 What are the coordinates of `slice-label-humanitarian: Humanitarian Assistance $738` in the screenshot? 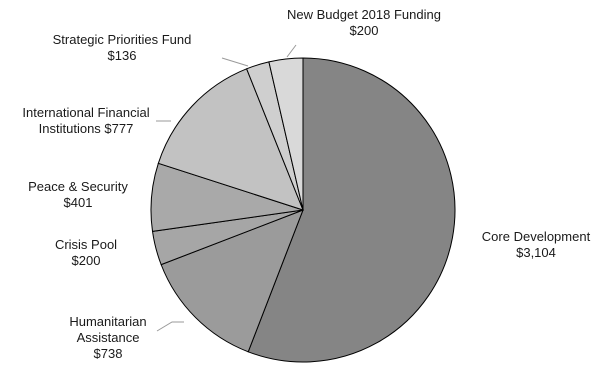 It's located at (107, 337).